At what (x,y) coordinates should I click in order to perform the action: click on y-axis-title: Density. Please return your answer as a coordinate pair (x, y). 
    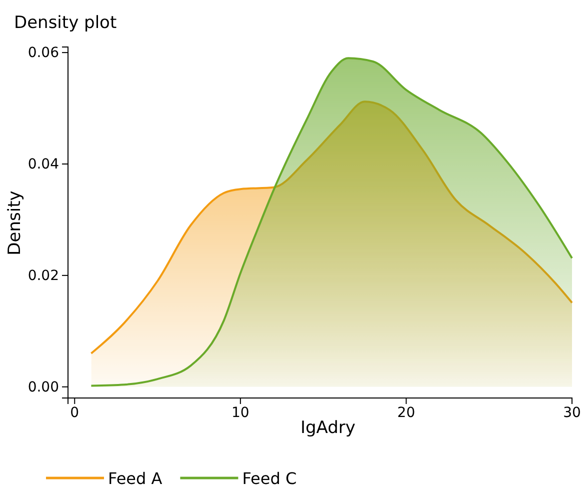
    Looking at the image, I should click on (15, 223).